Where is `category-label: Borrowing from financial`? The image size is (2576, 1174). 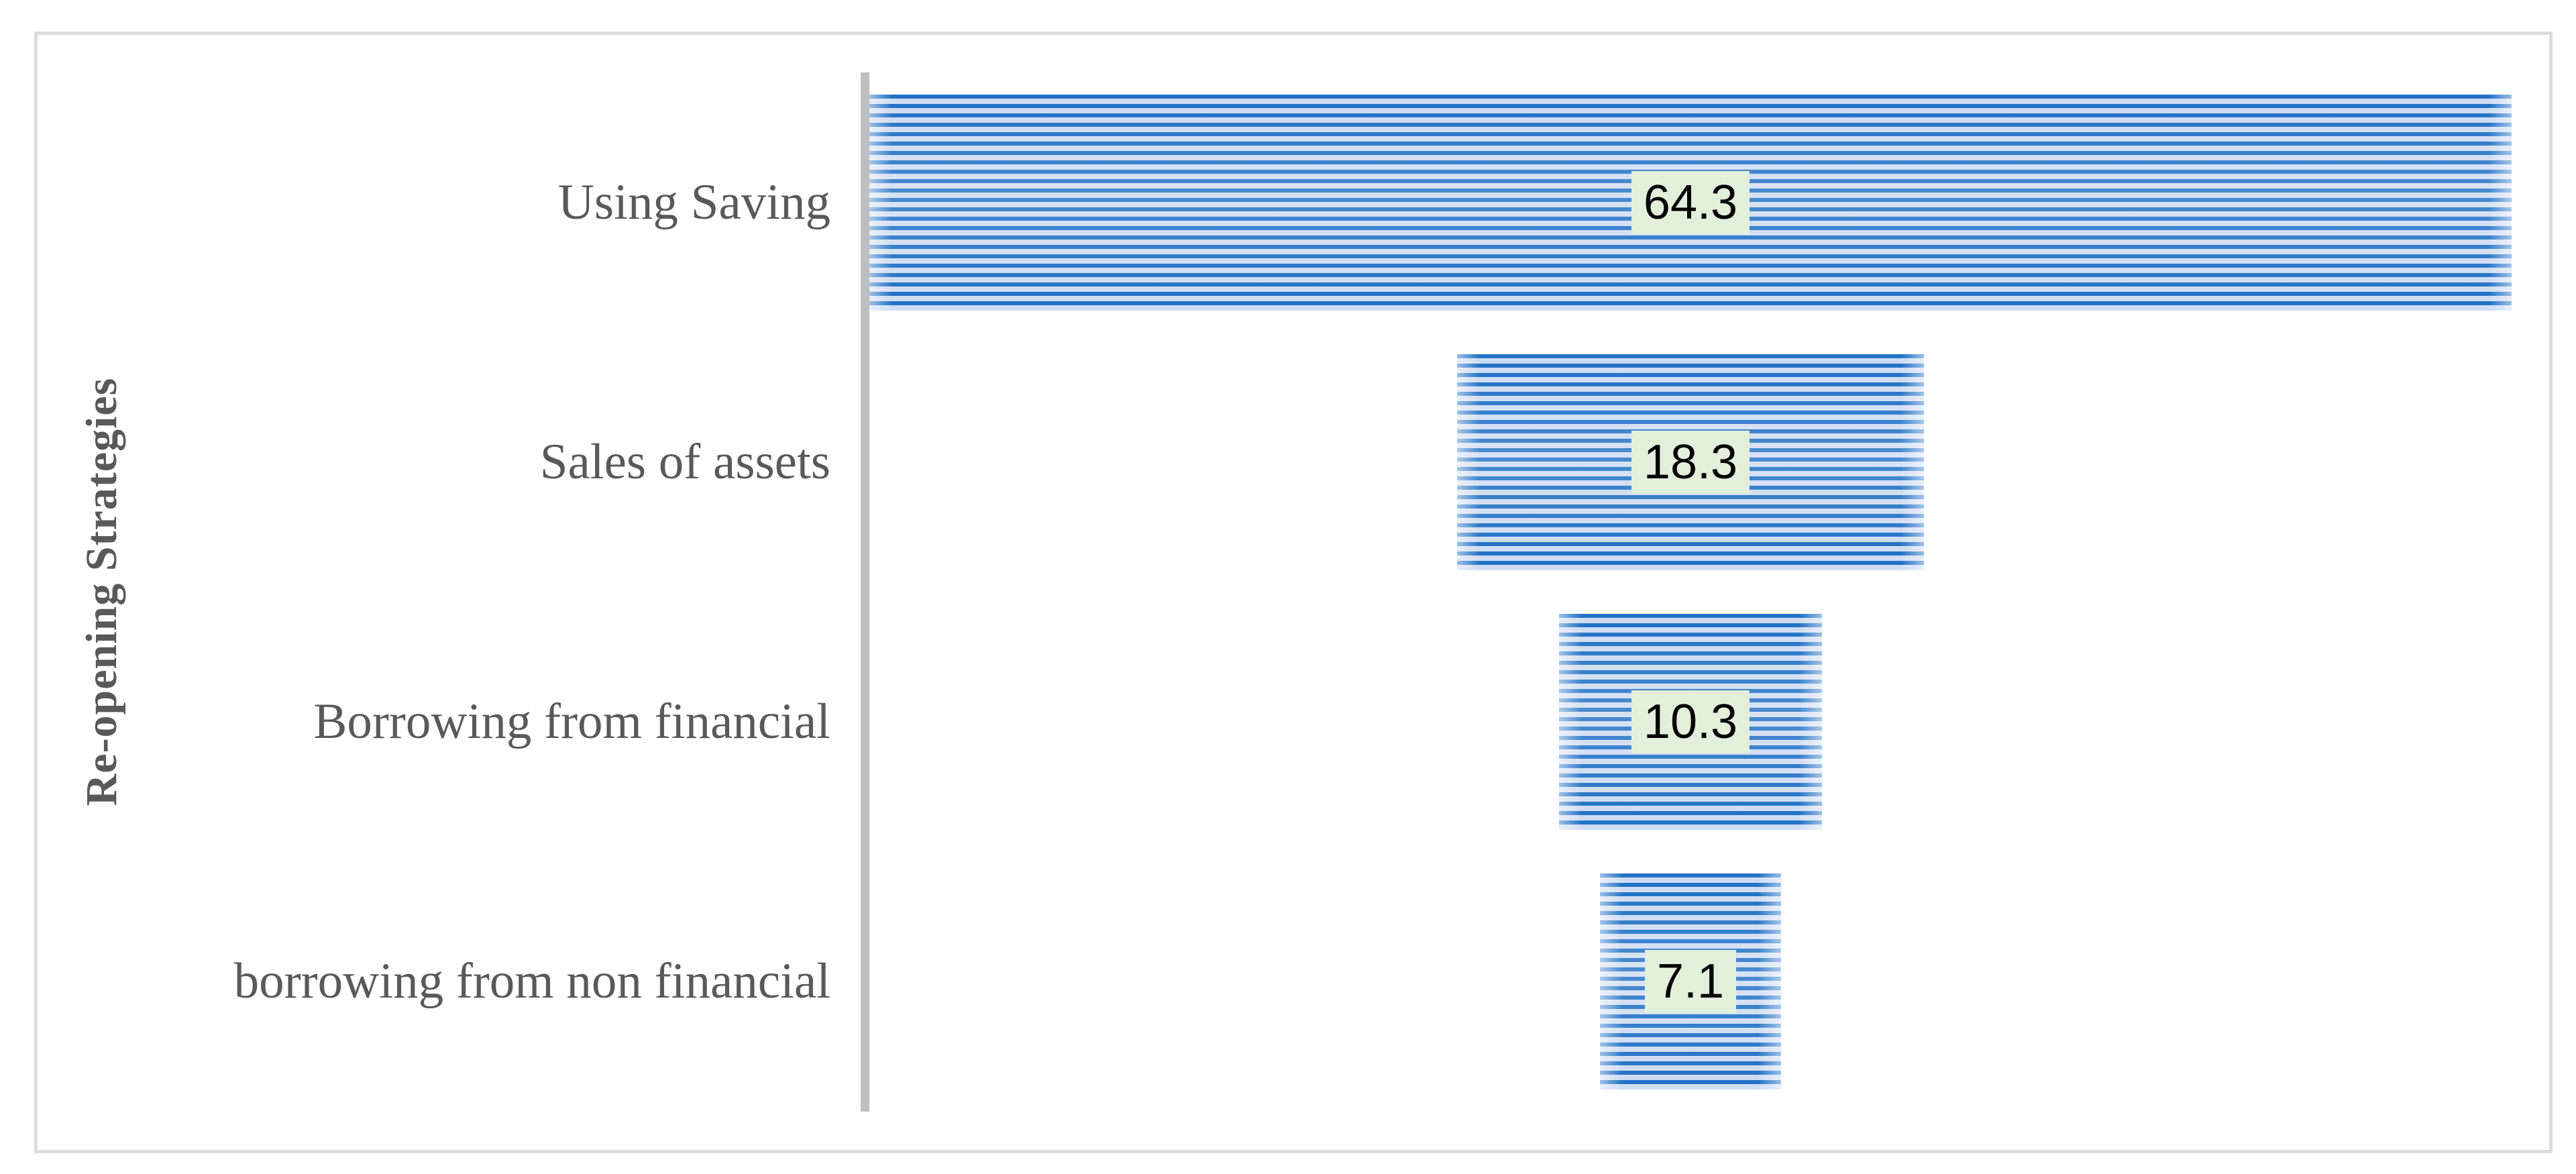
category-label: Borrowing from financial is located at coordinates (571, 721).